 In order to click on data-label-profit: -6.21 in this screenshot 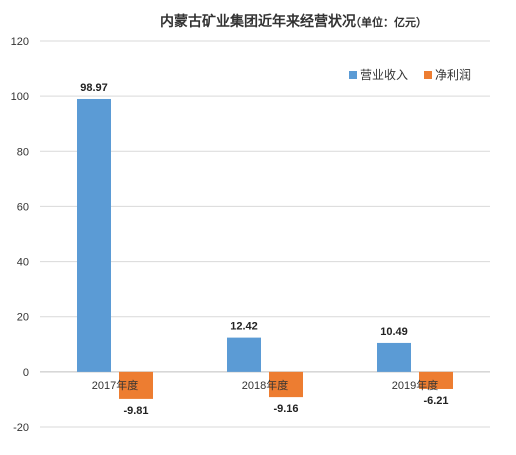, I will do `click(435, 401)`.